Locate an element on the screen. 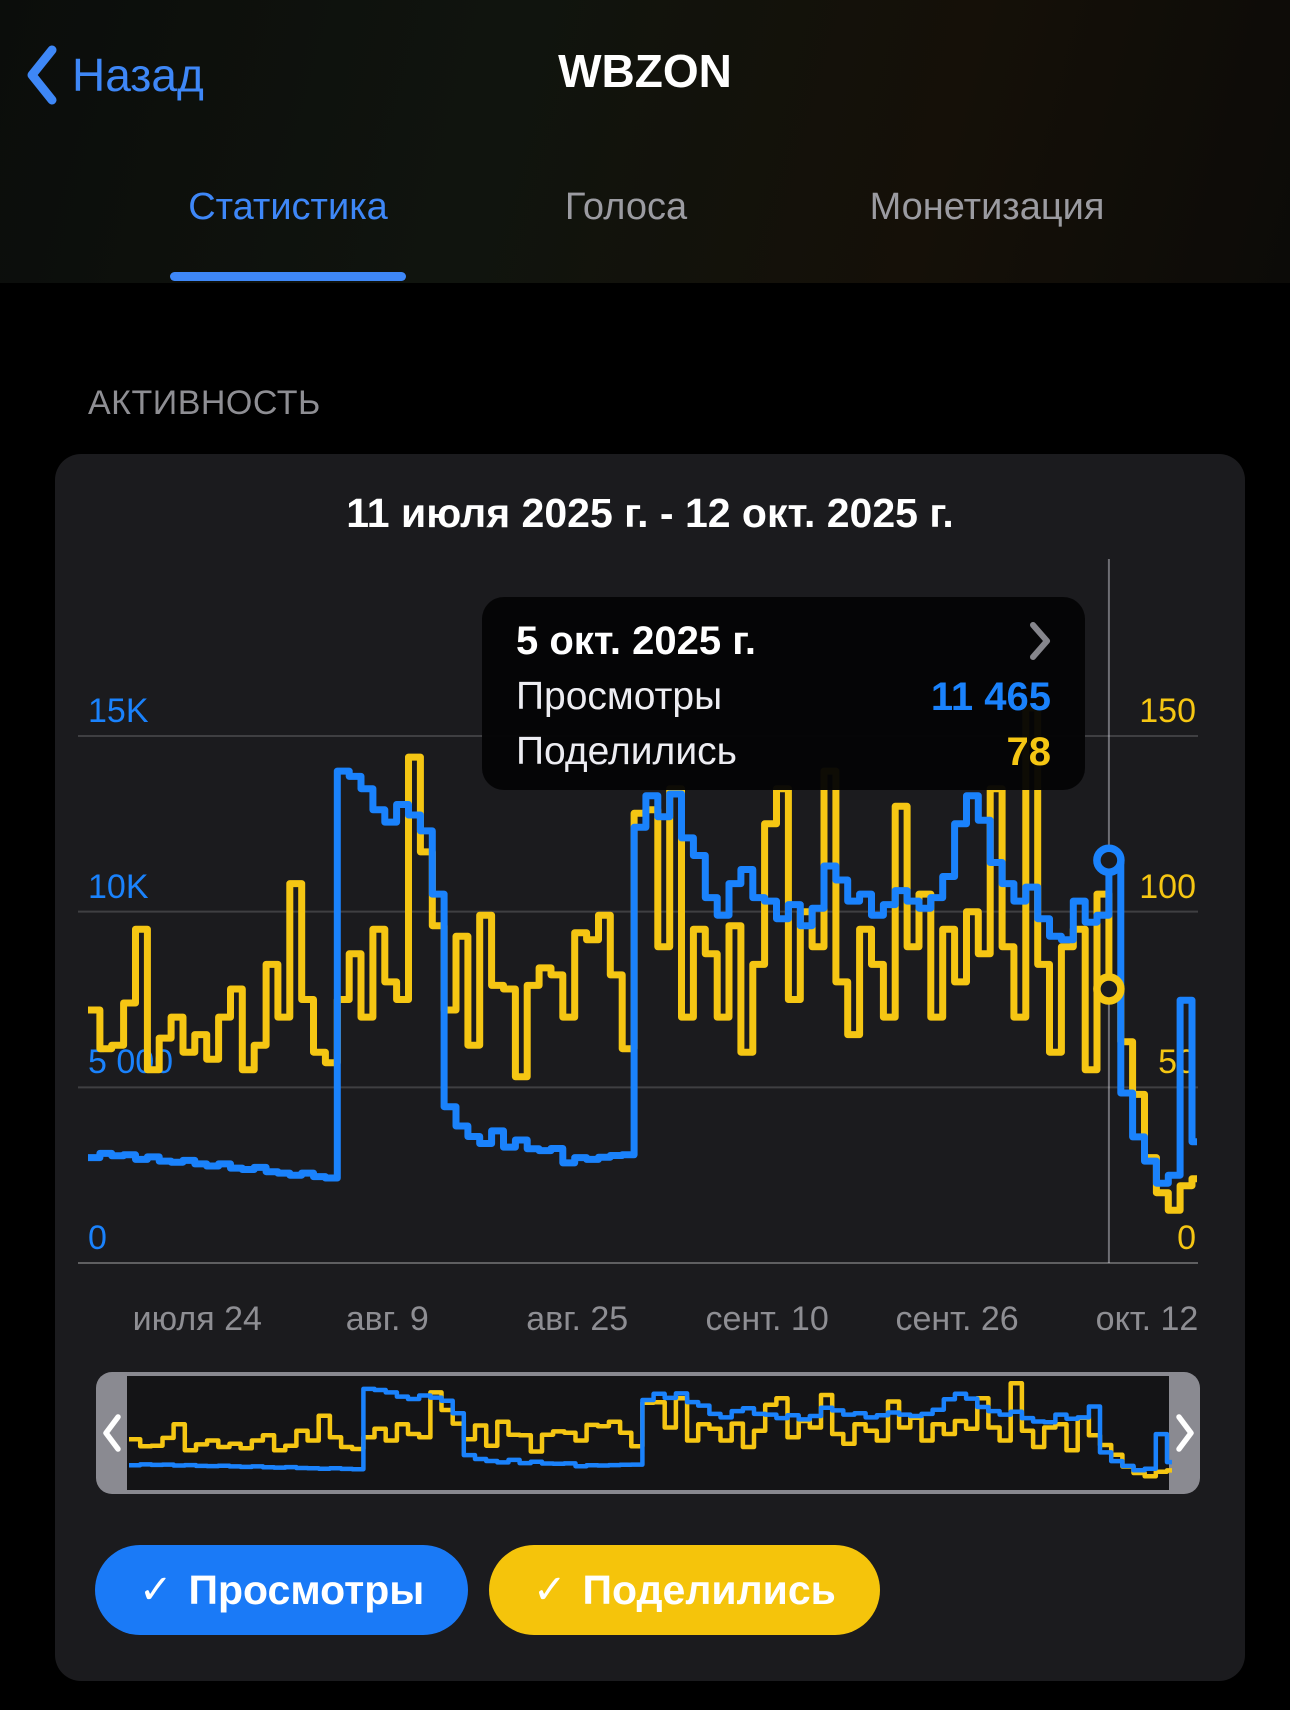 This screenshot has height=1710, width=1290. scrub-right-icon is located at coordinates (1184, 1433).